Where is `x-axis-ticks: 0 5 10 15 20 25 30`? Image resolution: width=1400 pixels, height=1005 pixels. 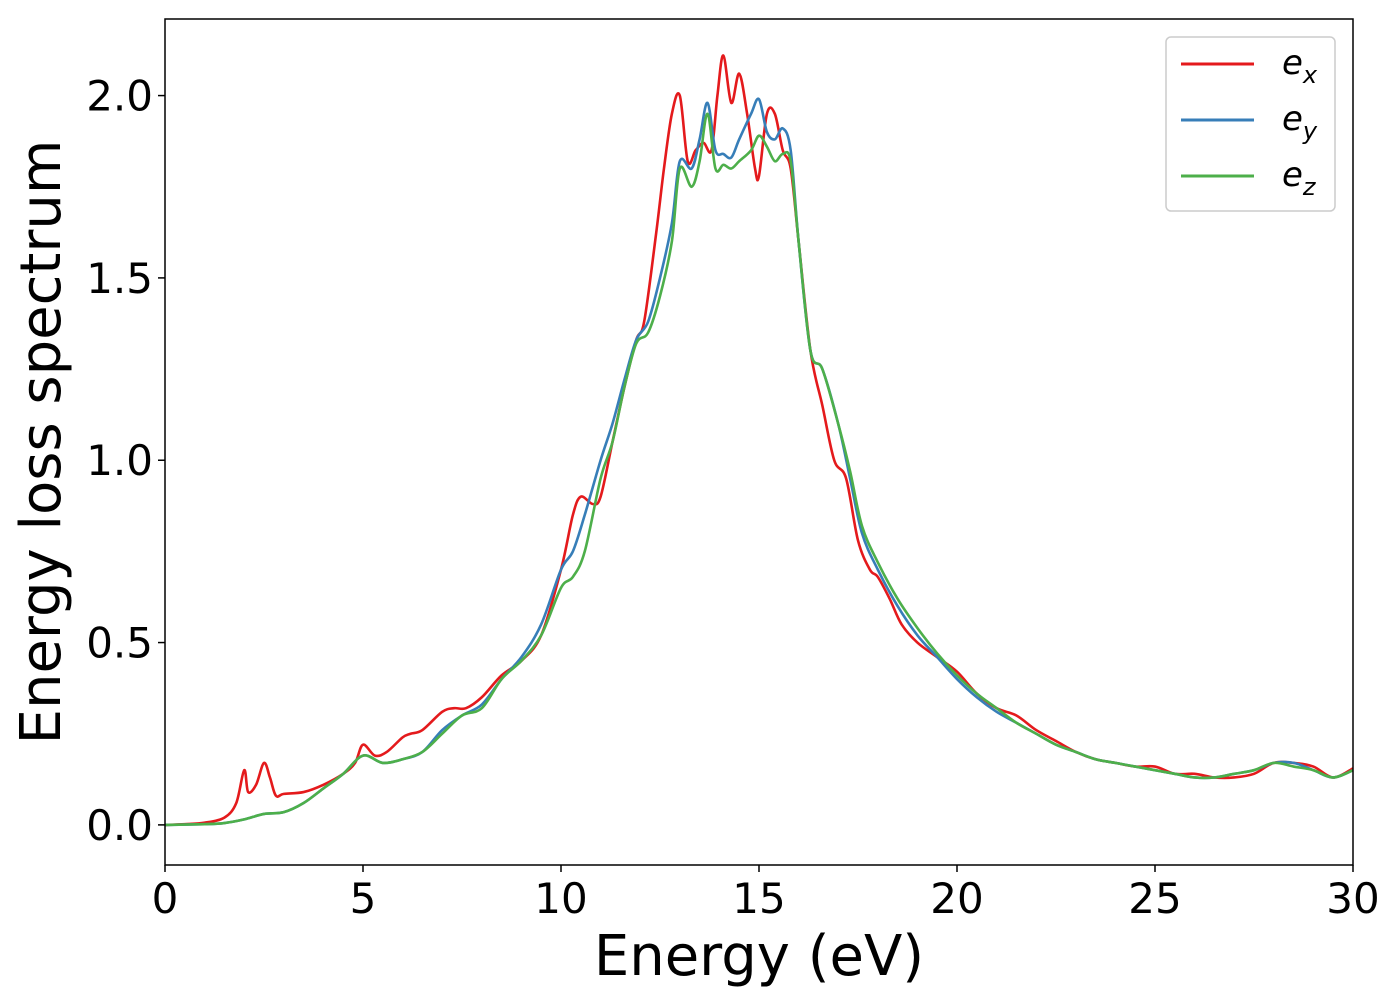
x-axis-ticks: 0 5 10 15 20 25 30 is located at coordinates (766, 894).